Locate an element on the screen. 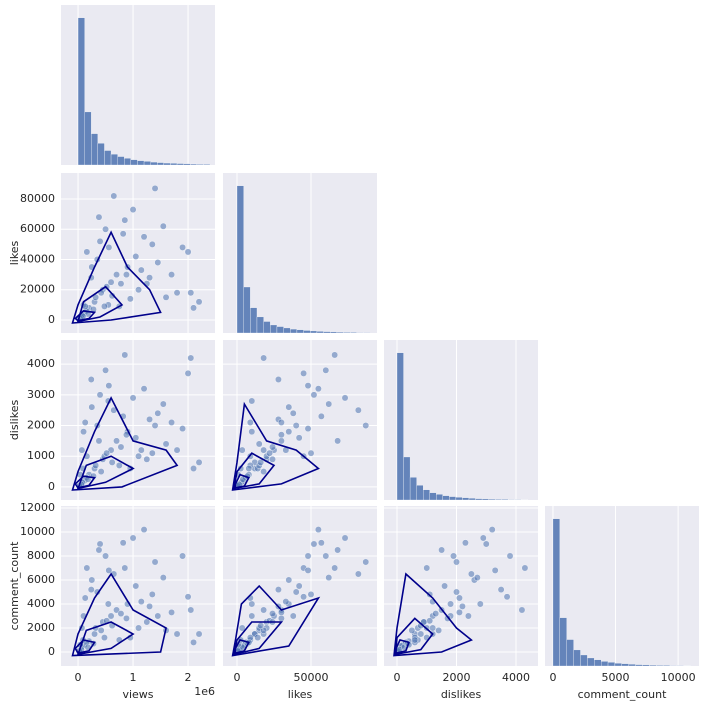 This screenshot has width=707, height=707. y-axis-label: comment_count is located at coordinates (14, 585).